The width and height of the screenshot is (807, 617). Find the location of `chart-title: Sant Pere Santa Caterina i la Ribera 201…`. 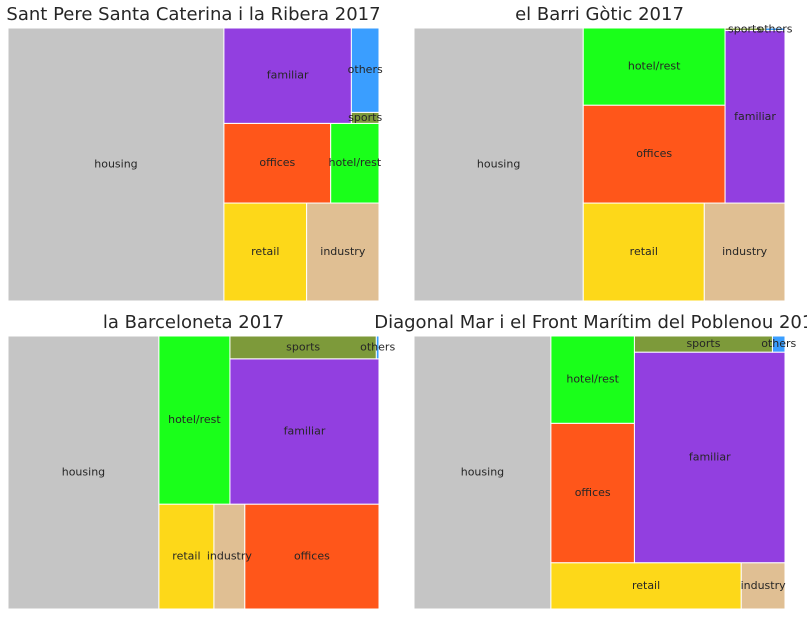

chart-title: Sant Pere Santa Caterina i la Ribera 201… is located at coordinates (193, 14).